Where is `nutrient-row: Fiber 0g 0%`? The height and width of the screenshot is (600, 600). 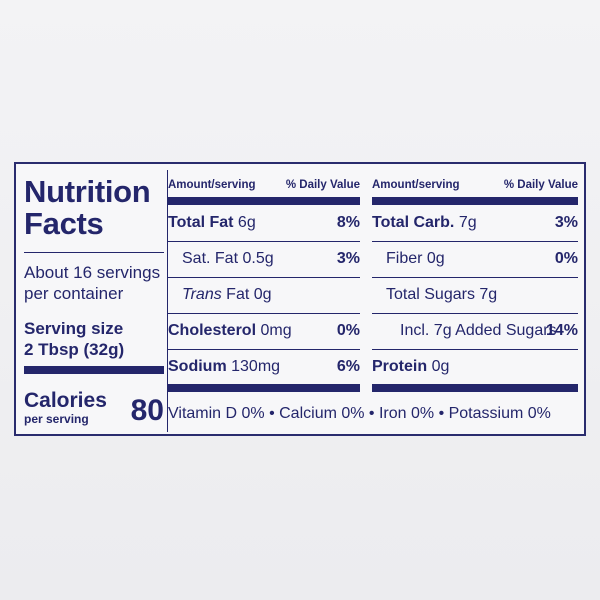
nutrient-row: Fiber 0g 0% is located at coordinates (475, 259).